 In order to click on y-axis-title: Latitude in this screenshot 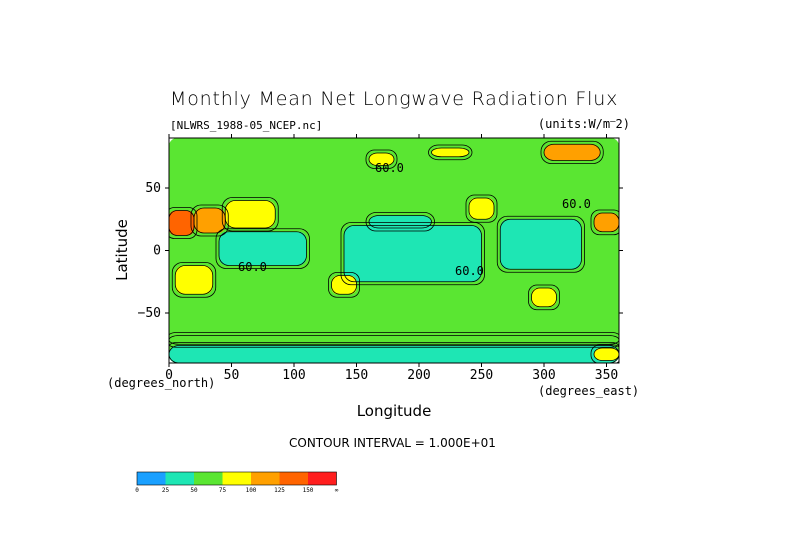, I will do `click(122, 250)`.